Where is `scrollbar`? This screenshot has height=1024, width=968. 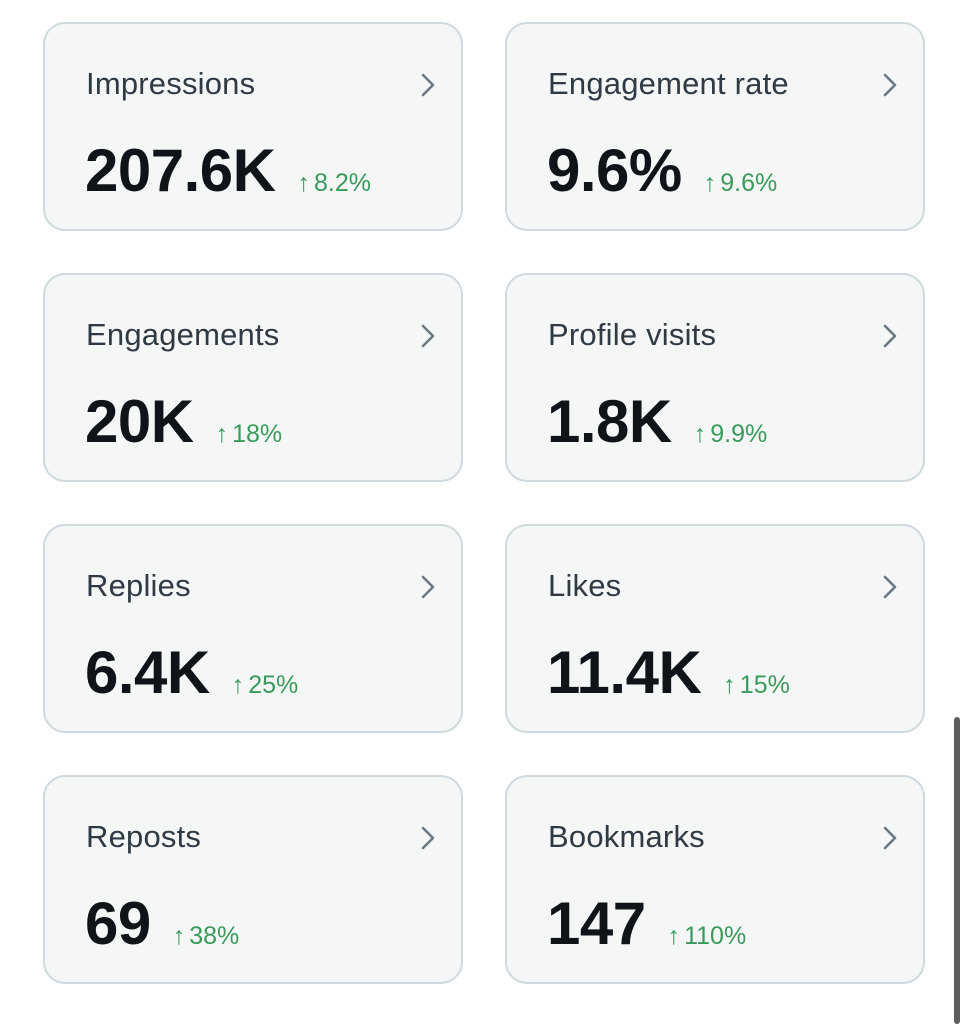 scrollbar is located at coordinates (957, 870).